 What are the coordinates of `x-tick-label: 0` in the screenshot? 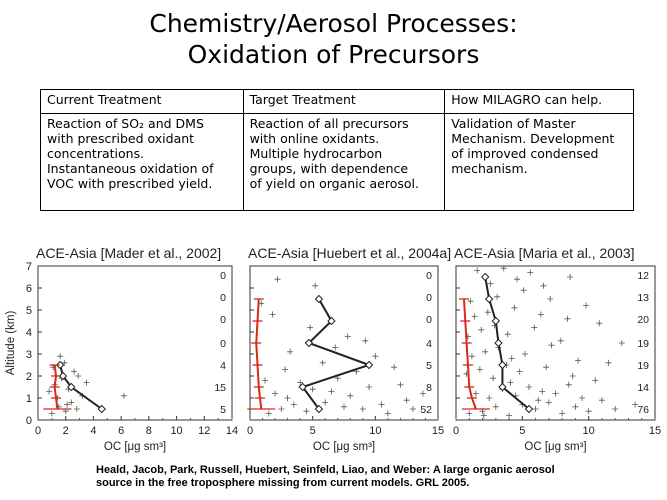 It's located at (456, 431).